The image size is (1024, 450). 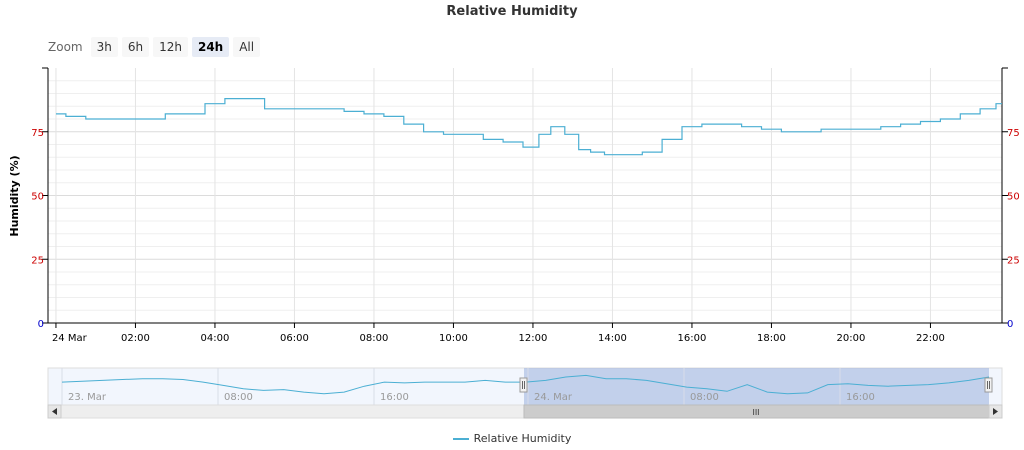 What do you see at coordinates (215, 338) in the screenshot?
I see `x-tick-label: 04:00` at bounding box center [215, 338].